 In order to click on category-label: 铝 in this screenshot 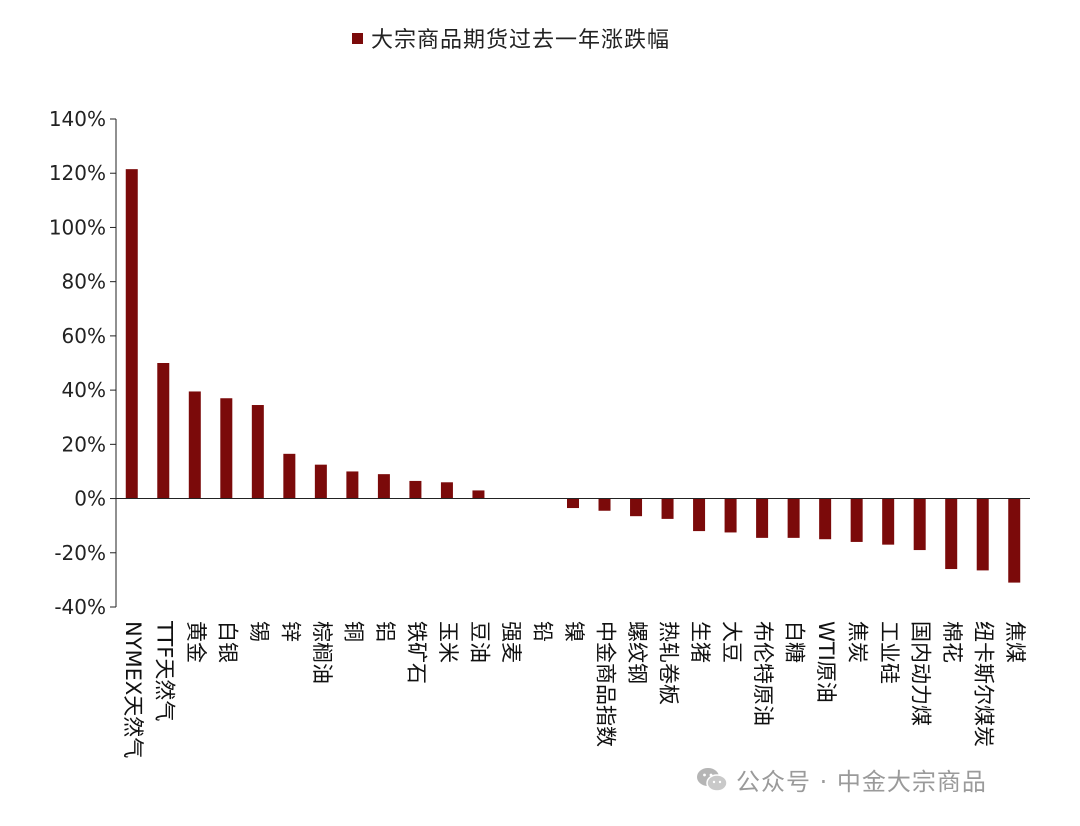, I will do `click(385, 631)`.